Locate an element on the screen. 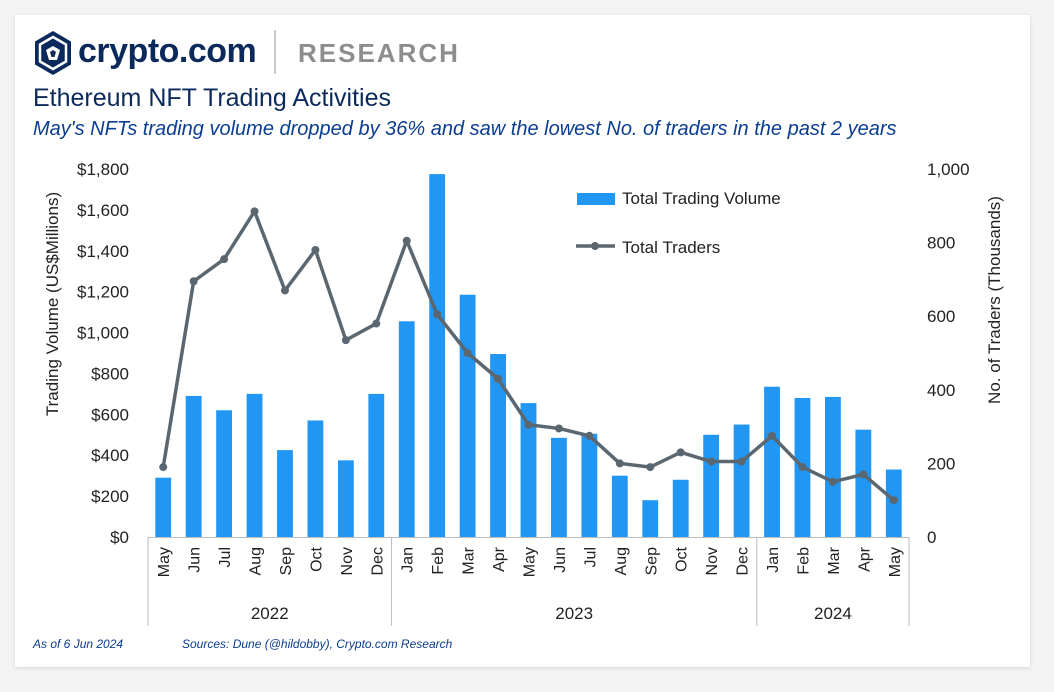 Image resolution: width=1054 pixels, height=692 pixels. crypto-com-logo is located at coordinates (53, 53).